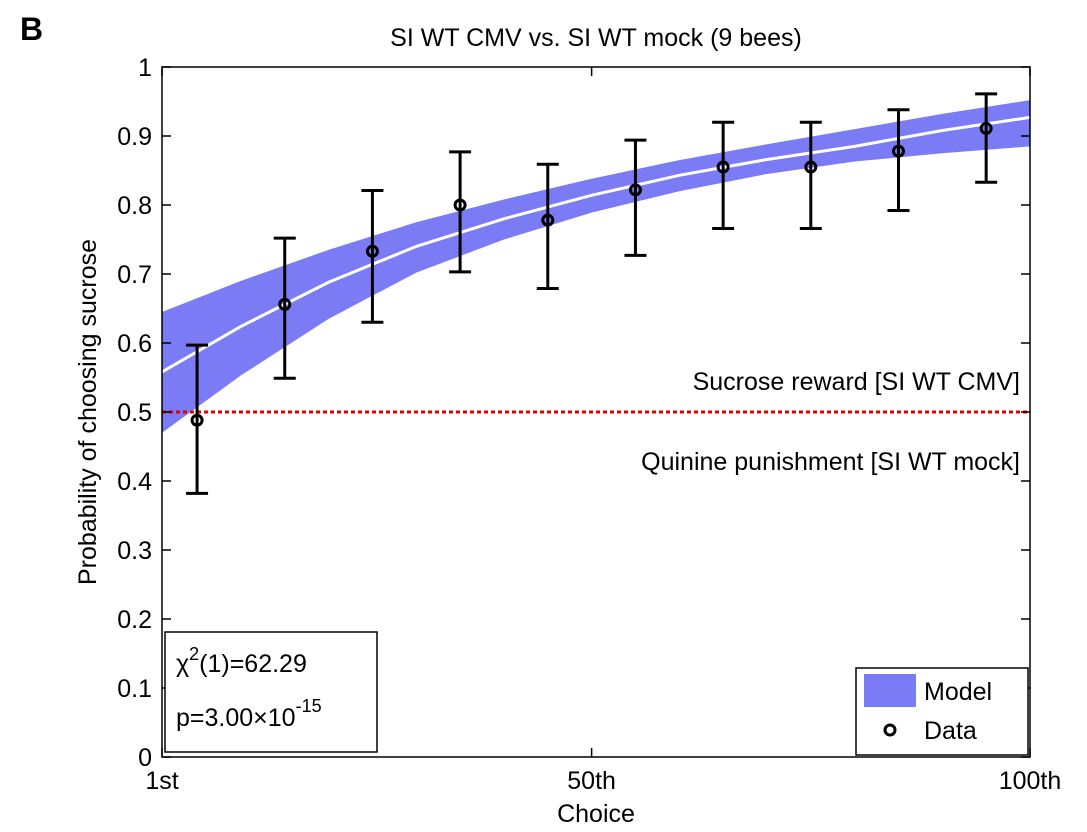 The image size is (1087, 832). What do you see at coordinates (134, 551) in the screenshot?
I see `y-tick-label: 0.3` at bounding box center [134, 551].